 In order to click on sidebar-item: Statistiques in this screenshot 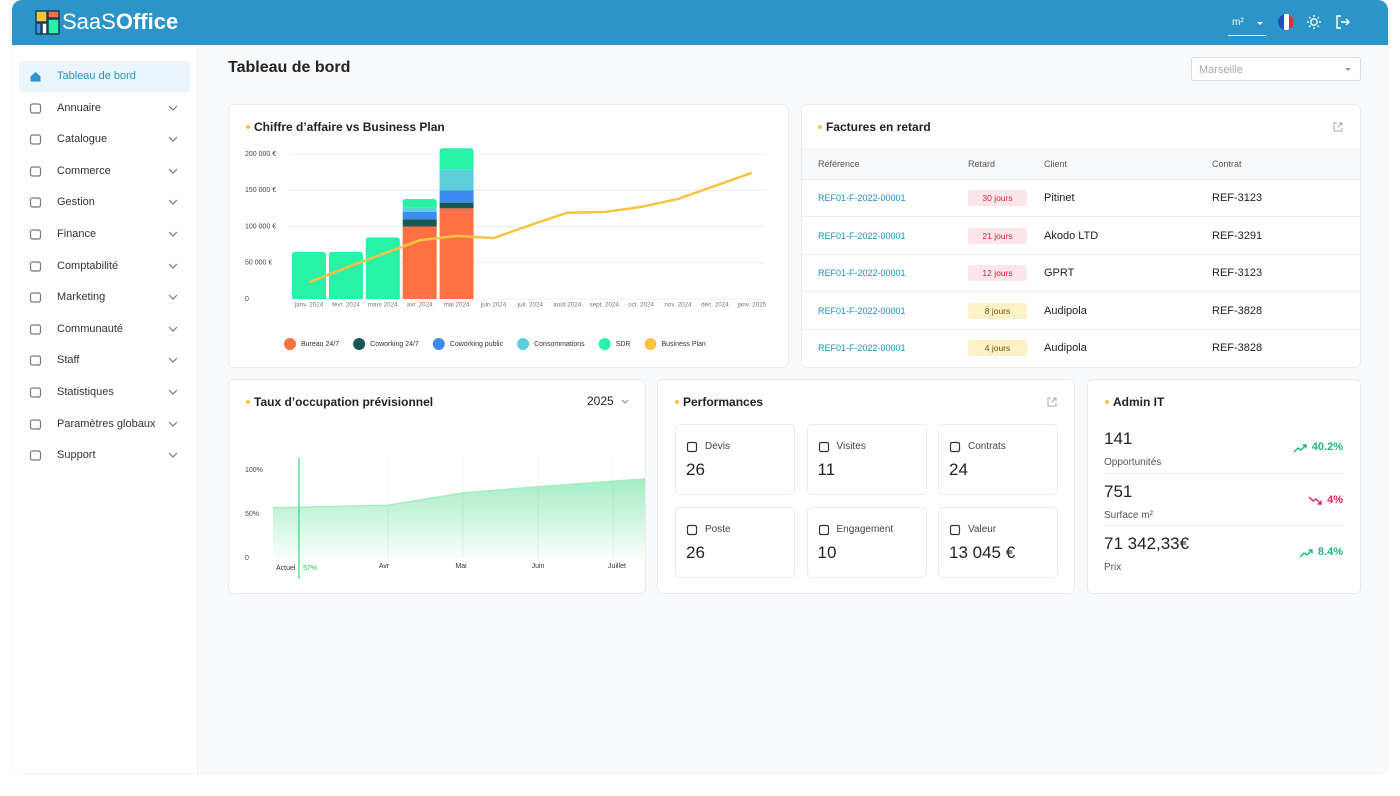, I will do `click(104, 392)`.